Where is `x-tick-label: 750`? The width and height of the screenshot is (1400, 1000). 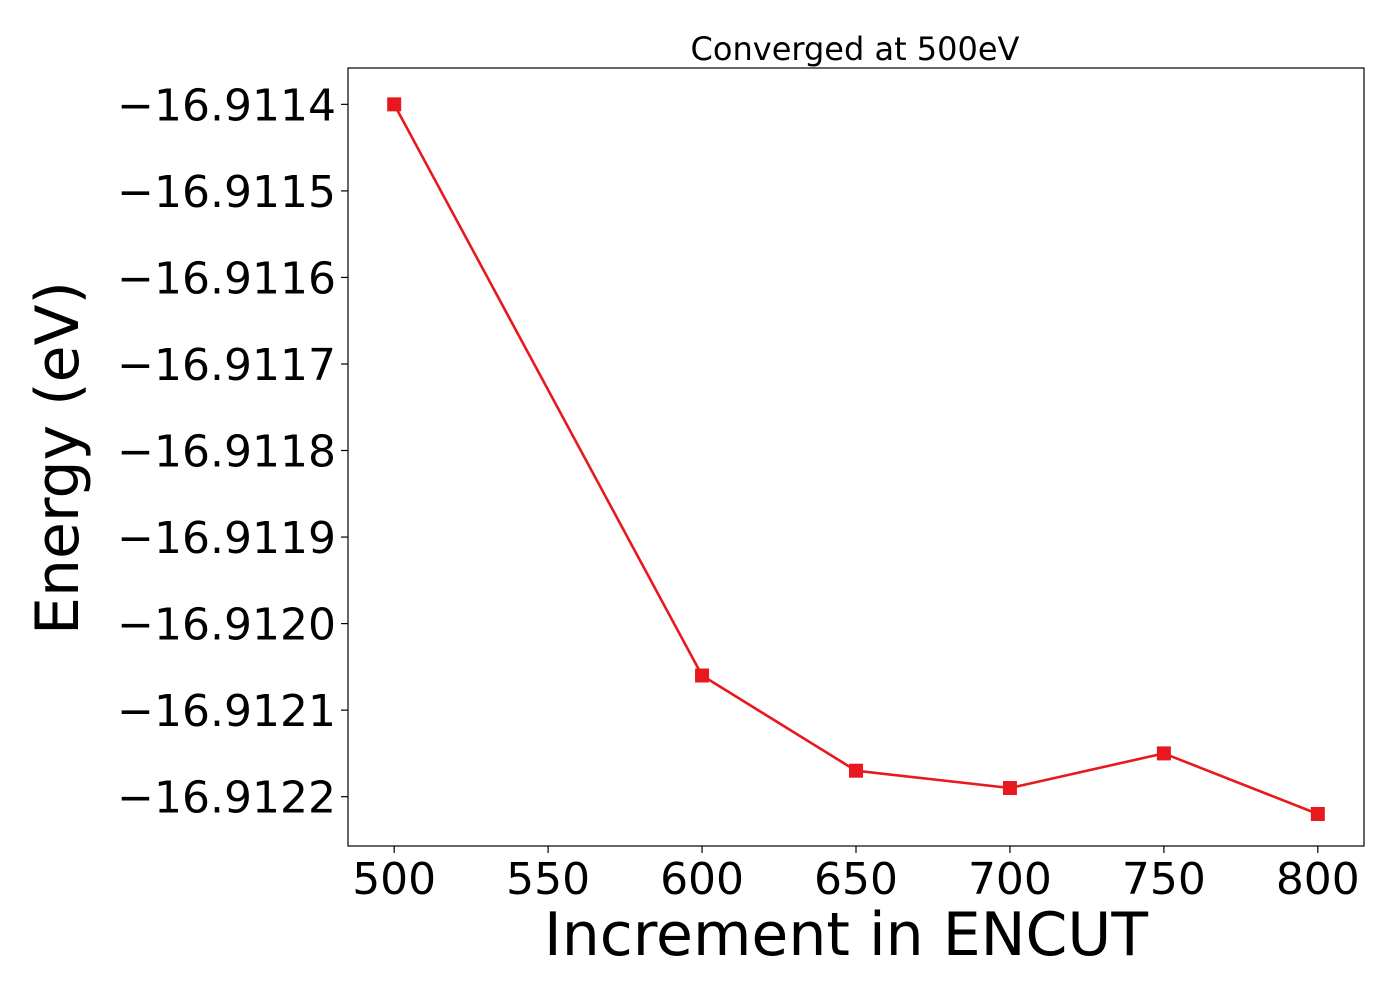
x-tick-label: 750 is located at coordinates (1164, 879).